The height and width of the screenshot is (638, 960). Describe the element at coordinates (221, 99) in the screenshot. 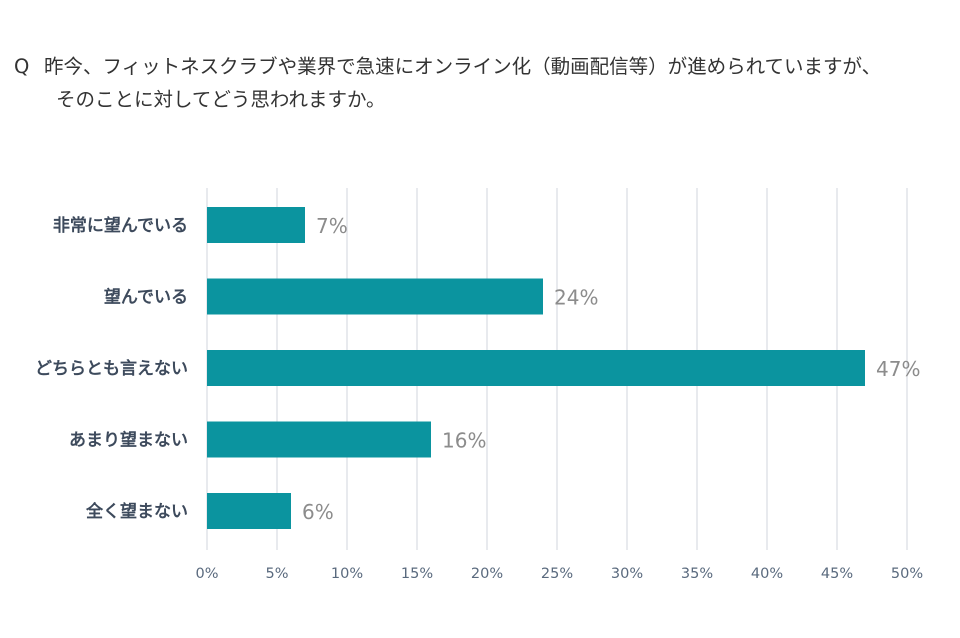

I see `question-line-2: そのことに対してどう思われますか。` at that location.